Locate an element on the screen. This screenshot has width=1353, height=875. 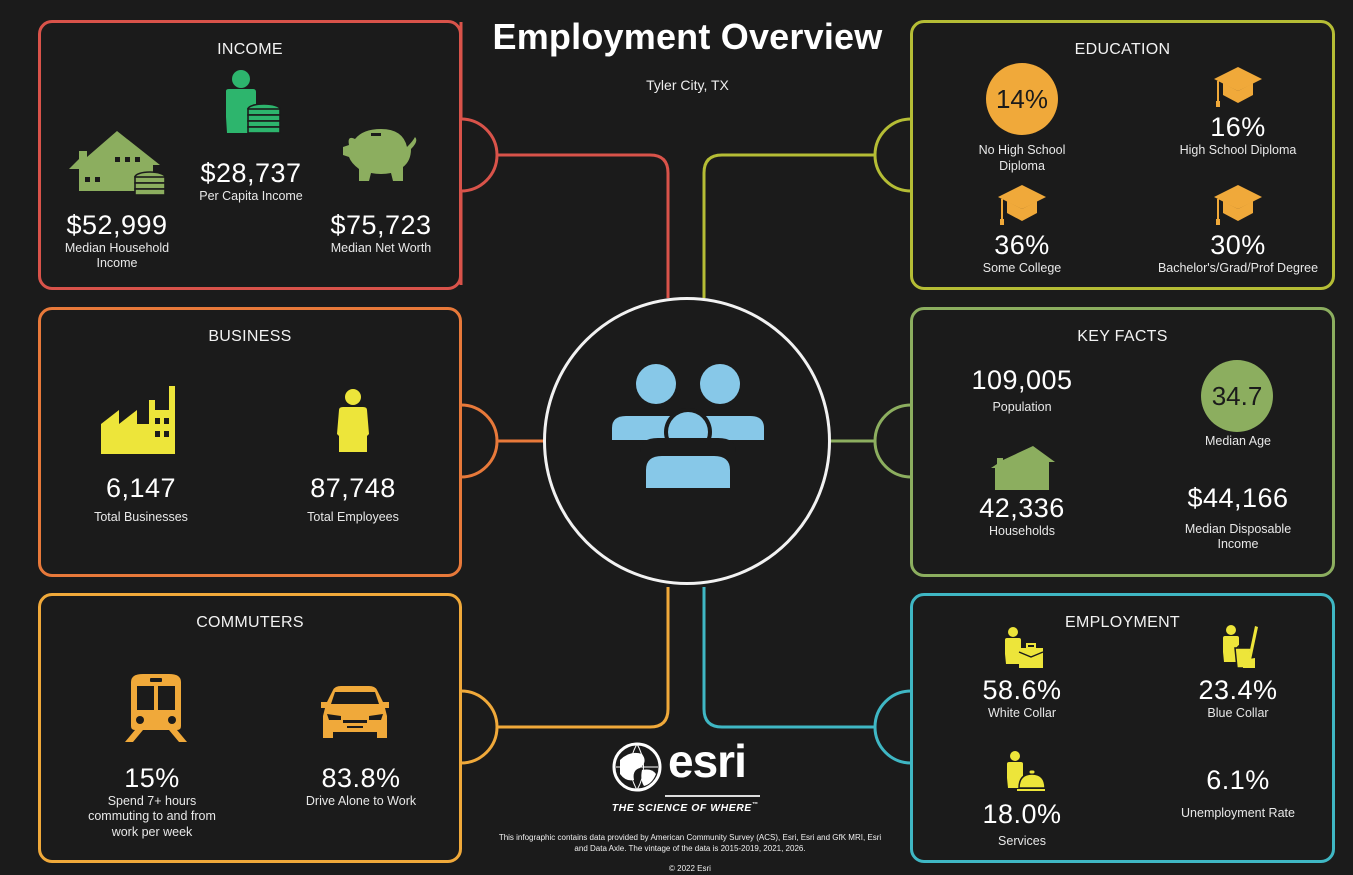
esri-logo: esri is located at coordinates (687, 763).